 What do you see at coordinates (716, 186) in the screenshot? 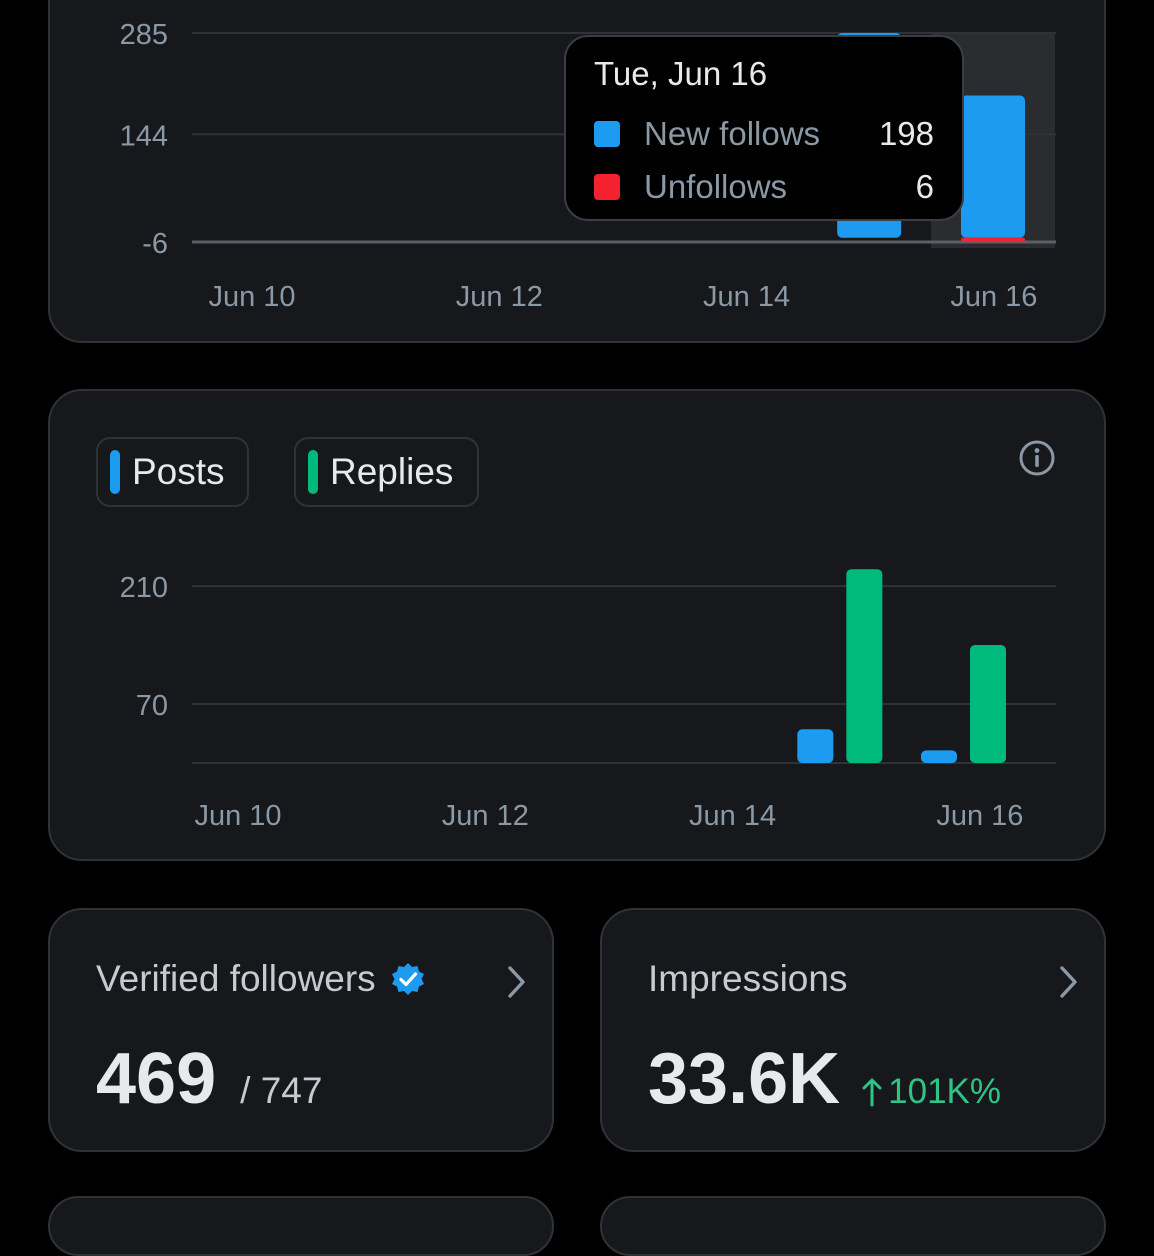
I see `tooltip-label: Unfollows` at bounding box center [716, 186].